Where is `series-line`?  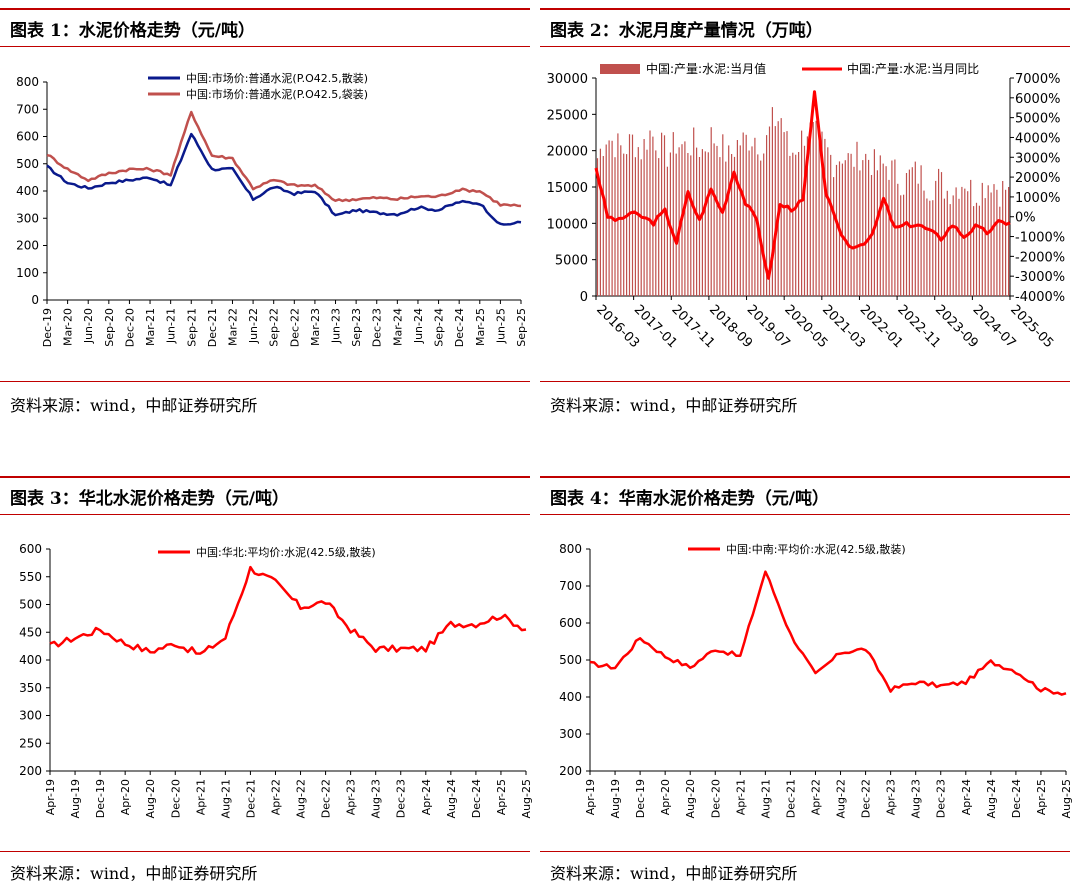 series-line is located at coordinates (284, 179).